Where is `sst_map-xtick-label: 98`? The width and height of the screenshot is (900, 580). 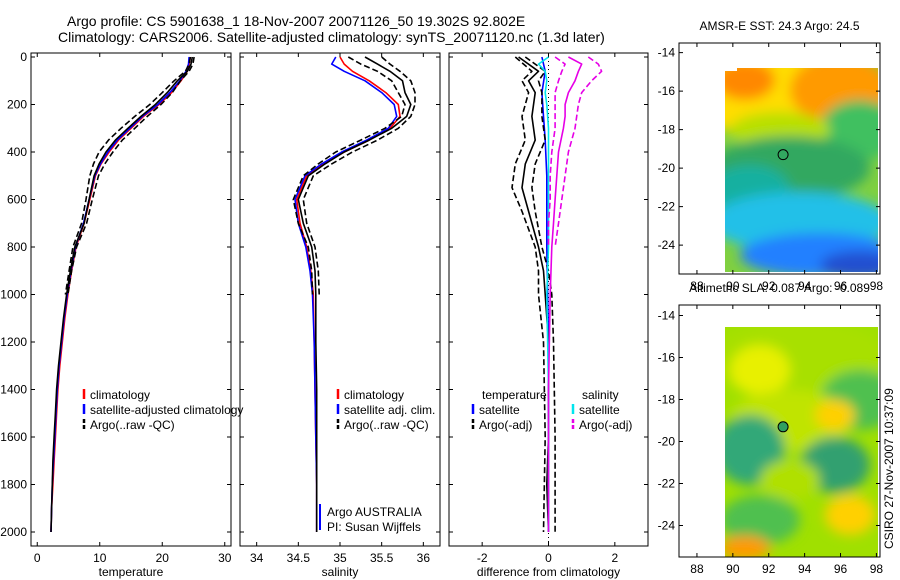 sst_map-xtick-label: 98 is located at coordinates (877, 286).